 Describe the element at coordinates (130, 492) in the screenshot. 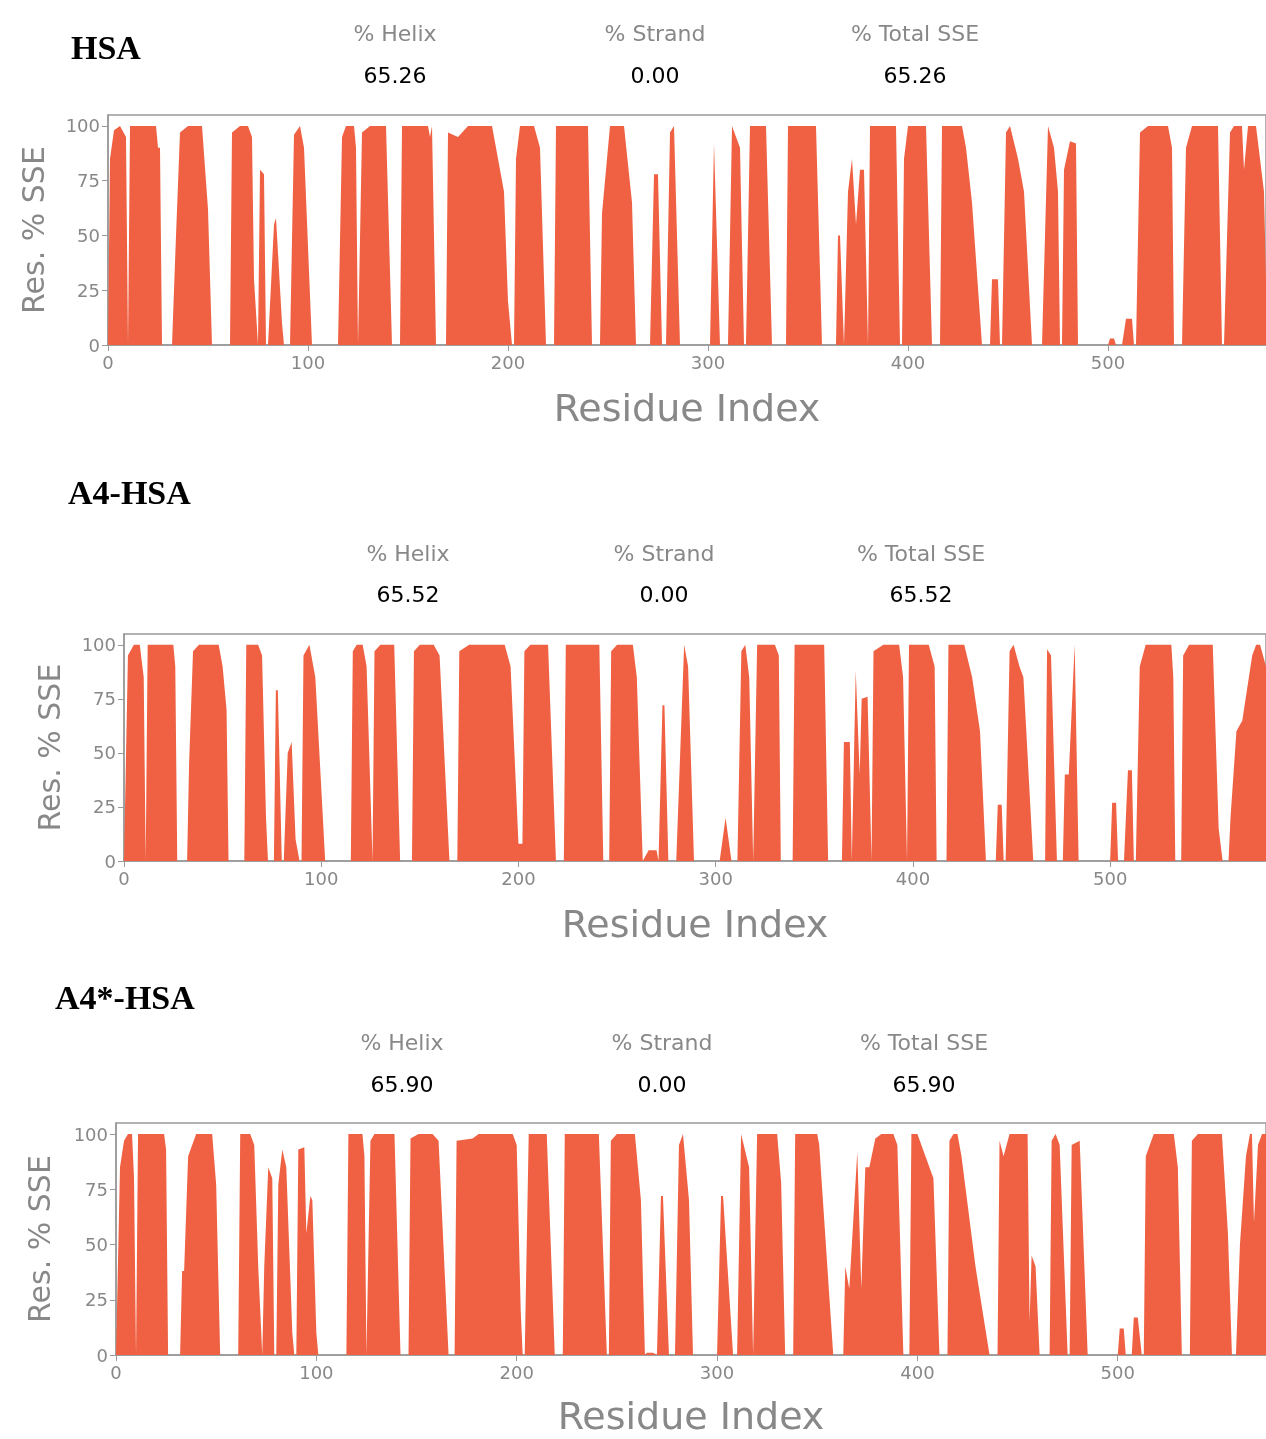

I see `chart-title: A4-HSA` at that location.